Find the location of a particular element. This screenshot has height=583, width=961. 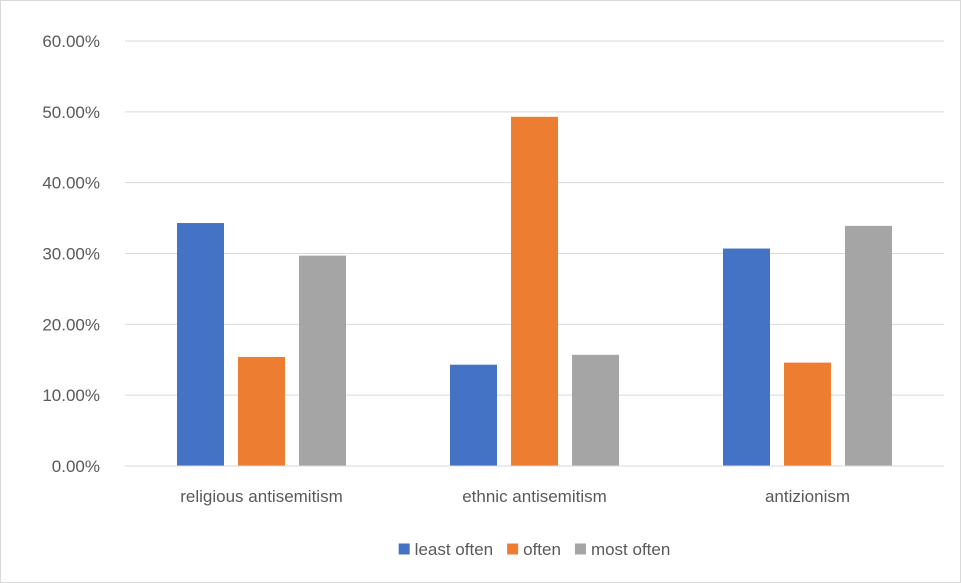

legend-swatch-most-often is located at coordinates (580, 549).